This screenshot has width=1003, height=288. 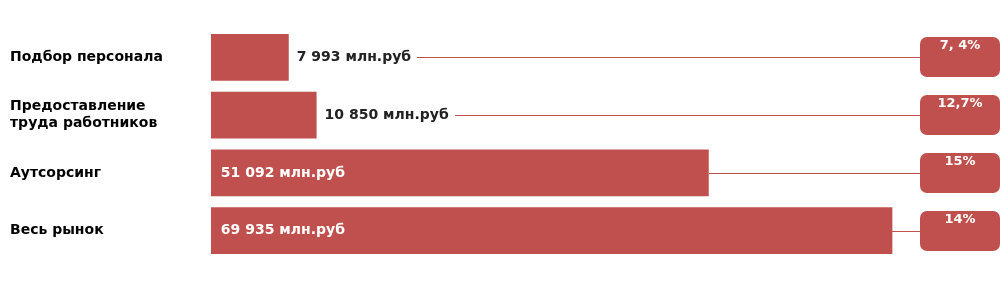 What do you see at coordinates (960, 172) in the screenshot?
I see `text: 15%` at bounding box center [960, 172].